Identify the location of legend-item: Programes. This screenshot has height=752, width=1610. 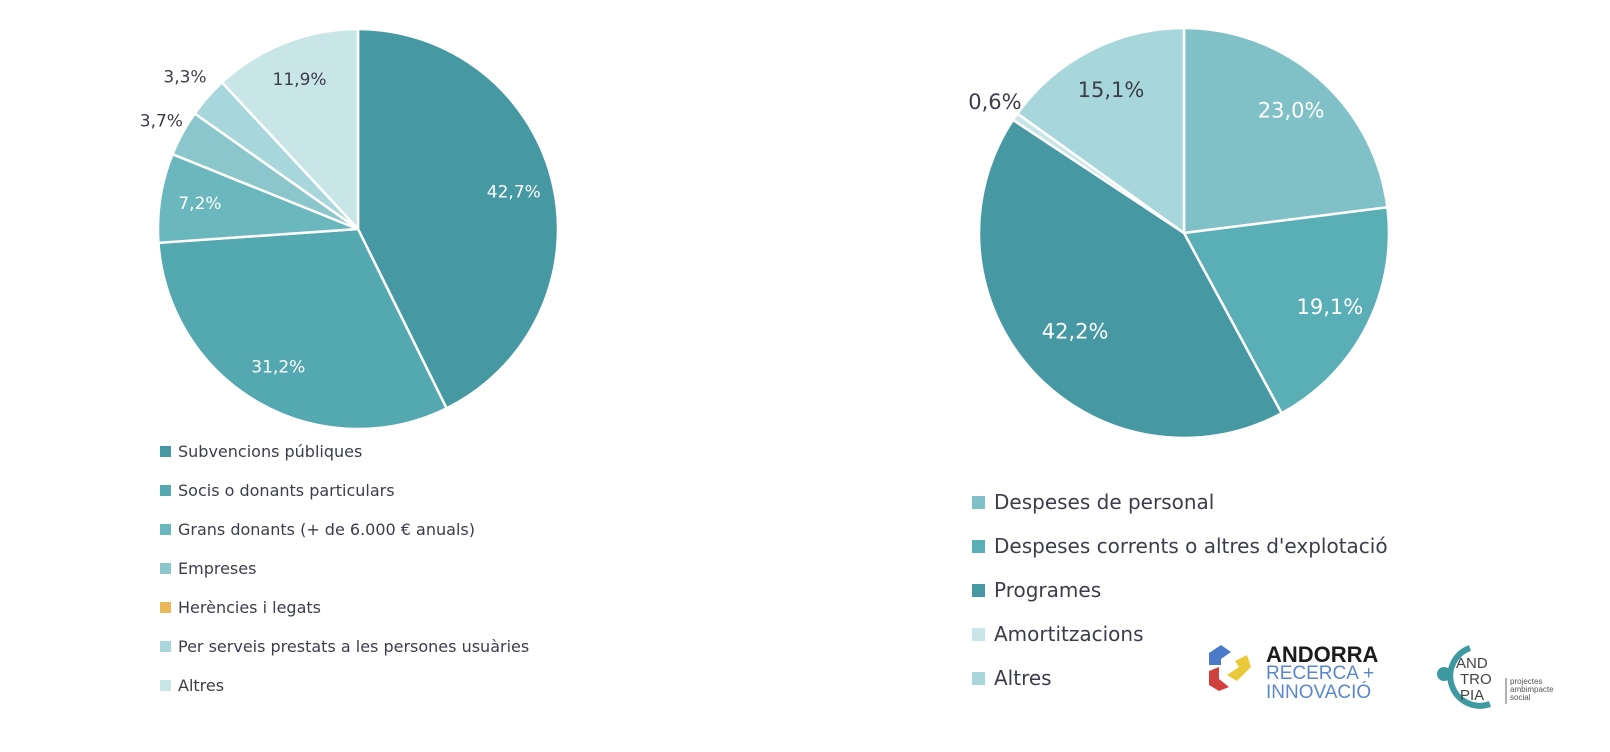
(1180, 590).